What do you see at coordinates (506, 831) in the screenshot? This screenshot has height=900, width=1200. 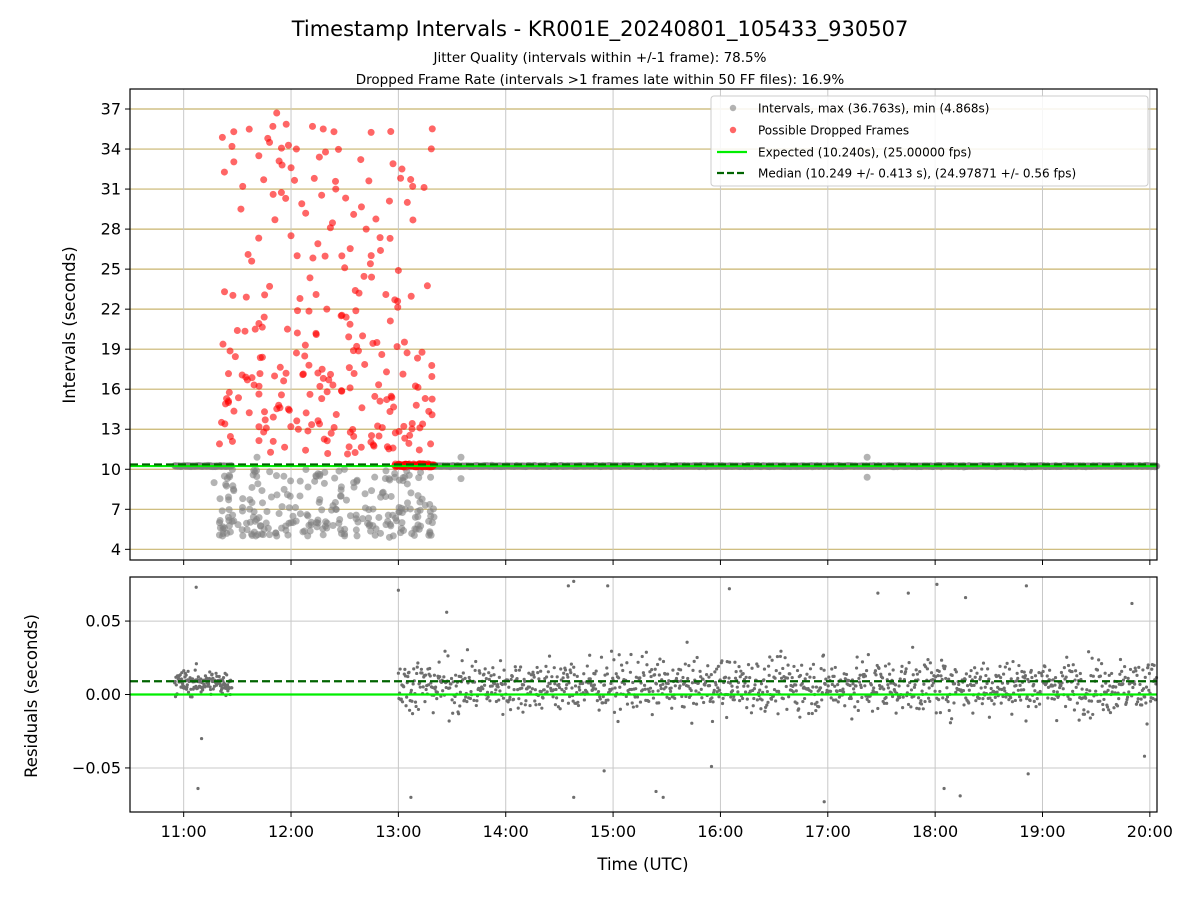 I see `x-tick-label: 14:00` at bounding box center [506, 831].